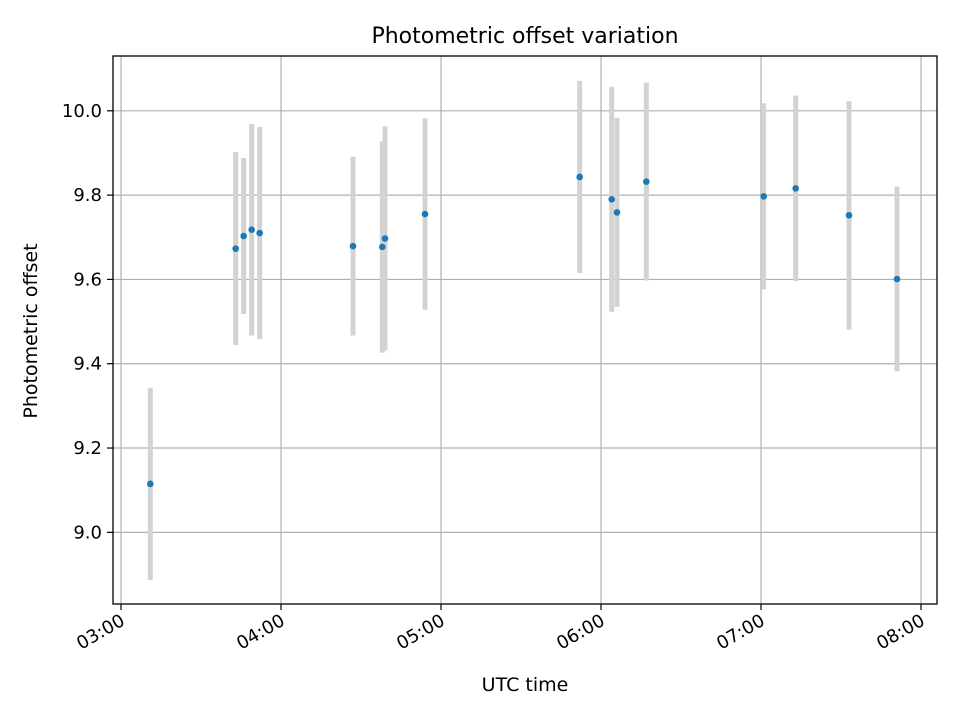 Image resolution: width=960 pixels, height=724 pixels. What do you see at coordinates (87, 195) in the screenshot?
I see `y-tick-label: 9.8` at bounding box center [87, 195].